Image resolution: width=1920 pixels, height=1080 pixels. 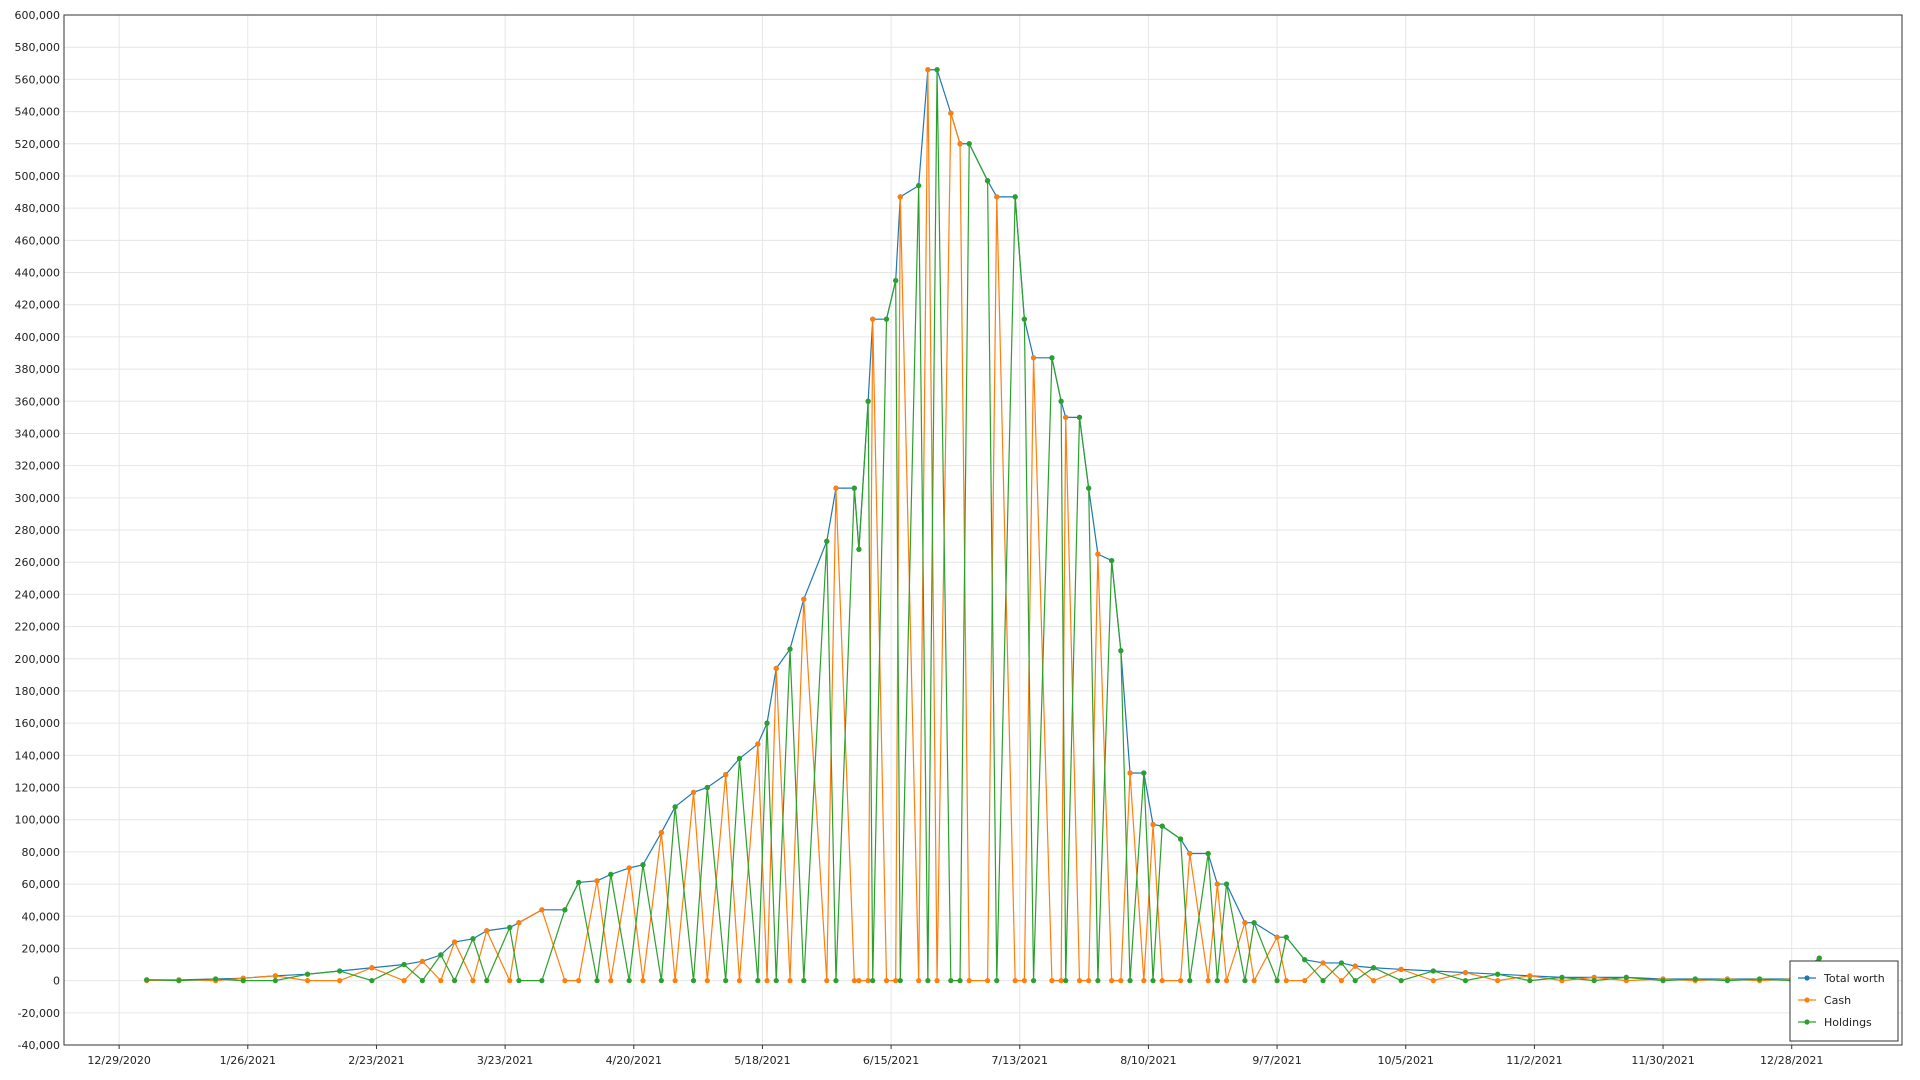 I want to click on y-tick-label: 80,000, so click(x=41, y=852).